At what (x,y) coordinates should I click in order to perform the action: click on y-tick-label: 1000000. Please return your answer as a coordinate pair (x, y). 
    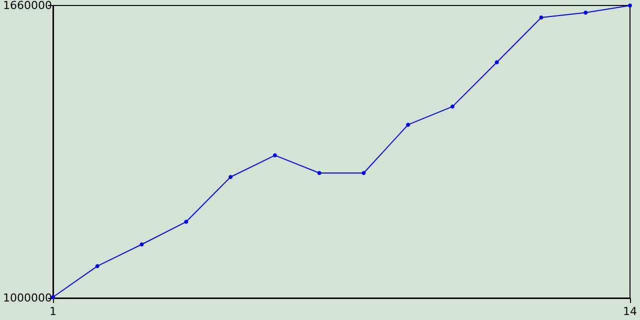
    Looking at the image, I should click on (27, 298).